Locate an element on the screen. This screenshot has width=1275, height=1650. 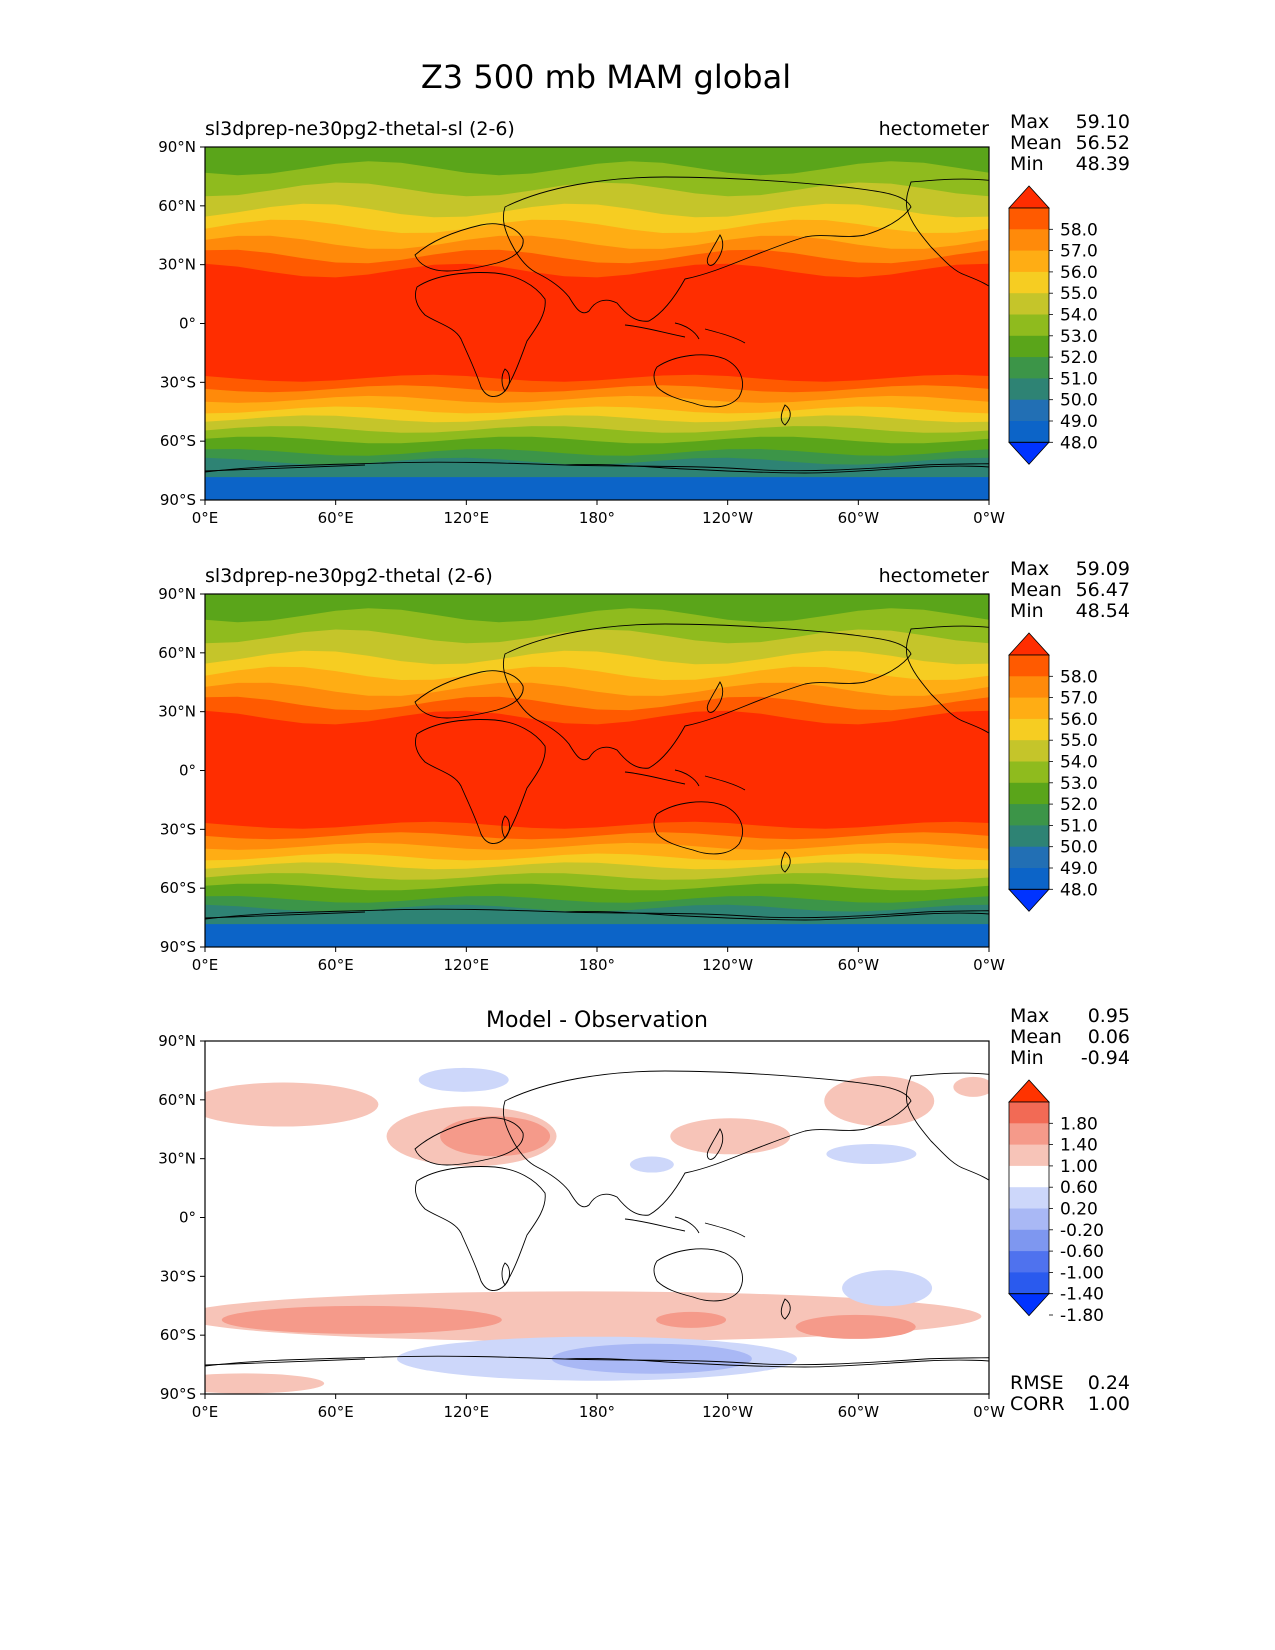
colorbar-label: -1.80 is located at coordinates (1082, 1316).